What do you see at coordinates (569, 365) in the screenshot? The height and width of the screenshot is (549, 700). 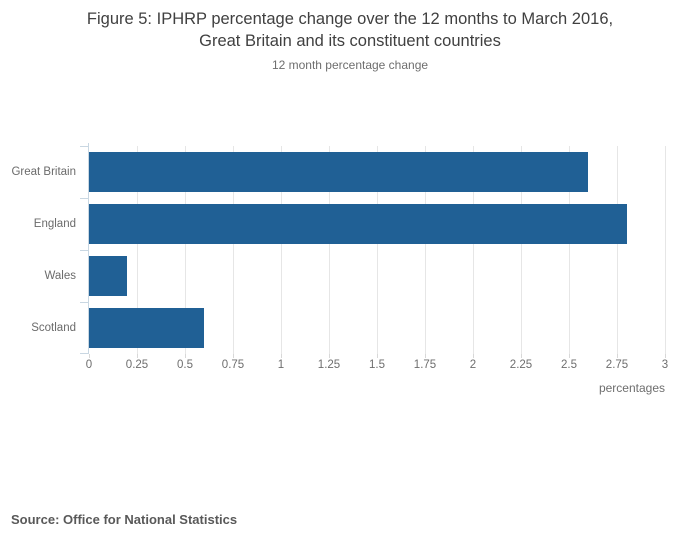 I see `x-tick-label: 2.5` at bounding box center [569, 365].